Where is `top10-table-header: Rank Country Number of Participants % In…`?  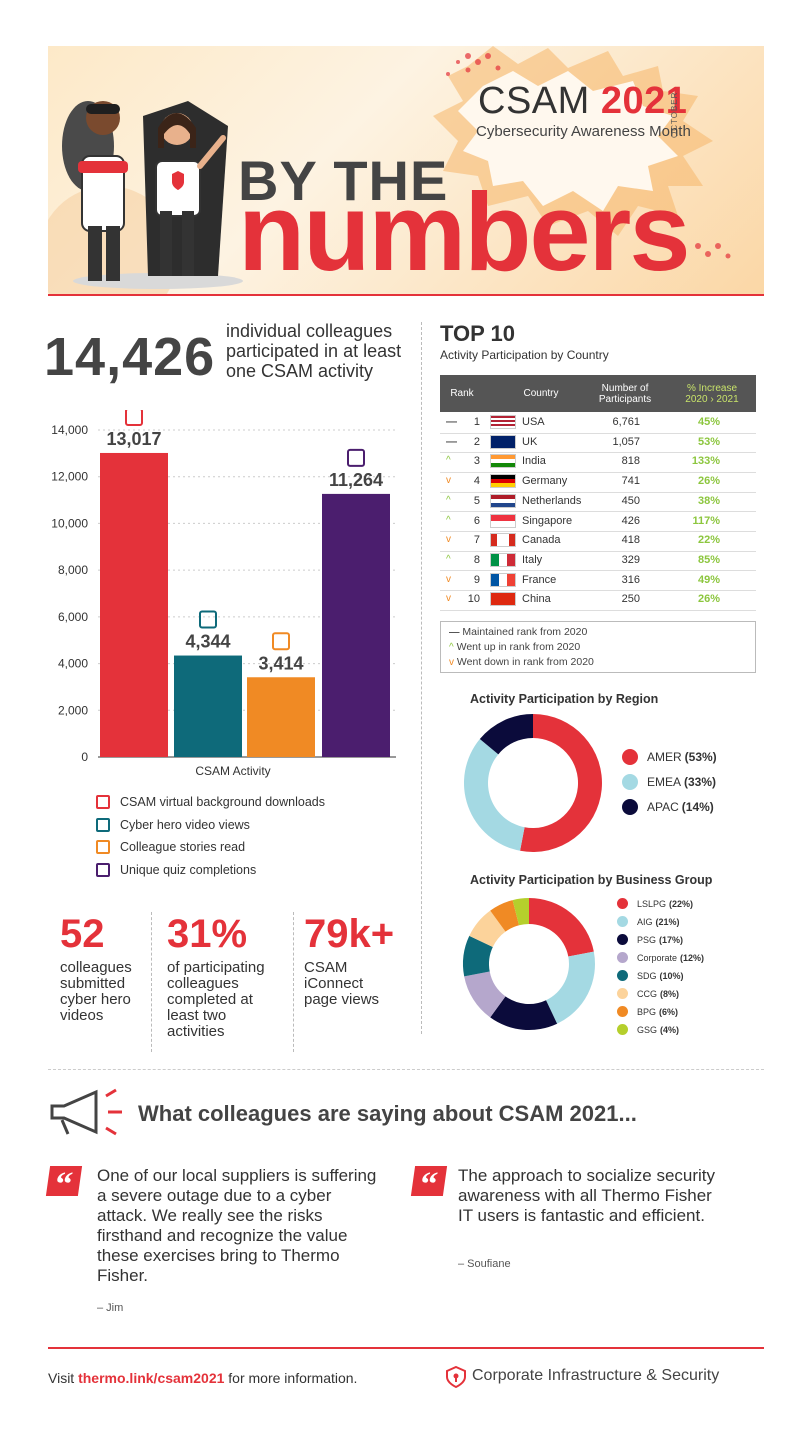 top10-table-header: Rank Country Number of Participants % In… is located at coordinates (598, 393).